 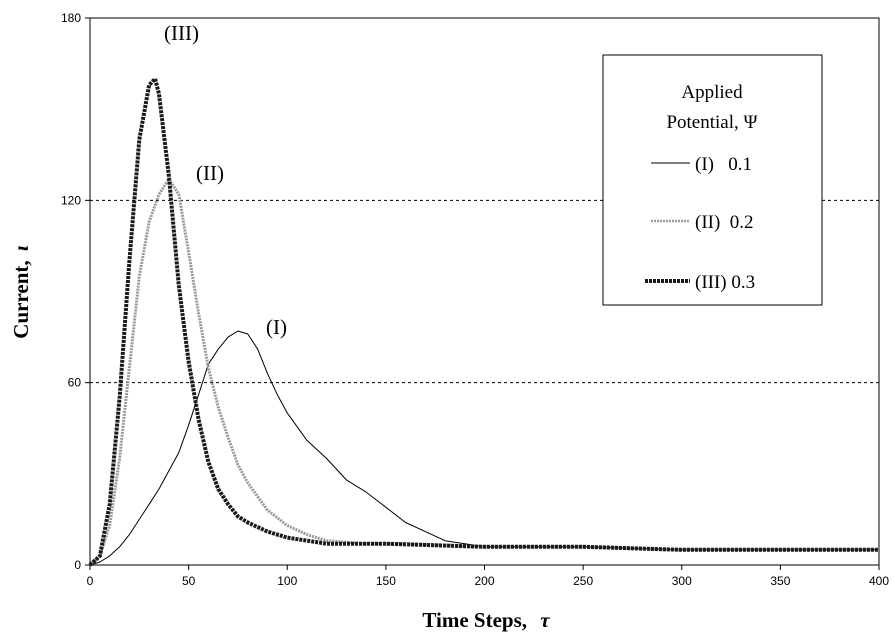 I want to click on x-axis-title: Time Steps, τ, so click(x=486, y=620).